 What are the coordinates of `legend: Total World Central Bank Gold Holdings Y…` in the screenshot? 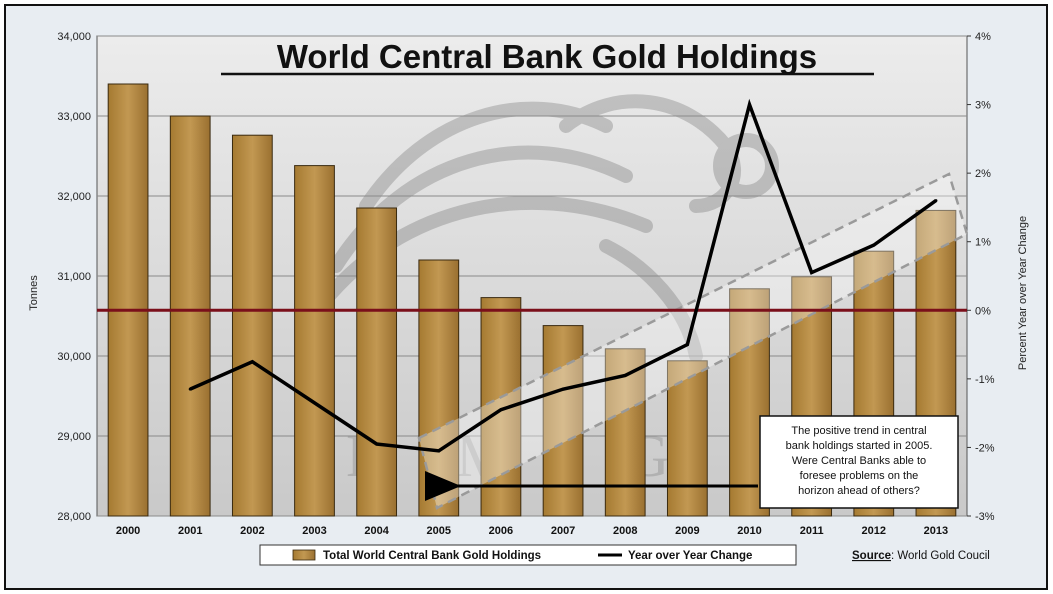 It's located at (528, 555).